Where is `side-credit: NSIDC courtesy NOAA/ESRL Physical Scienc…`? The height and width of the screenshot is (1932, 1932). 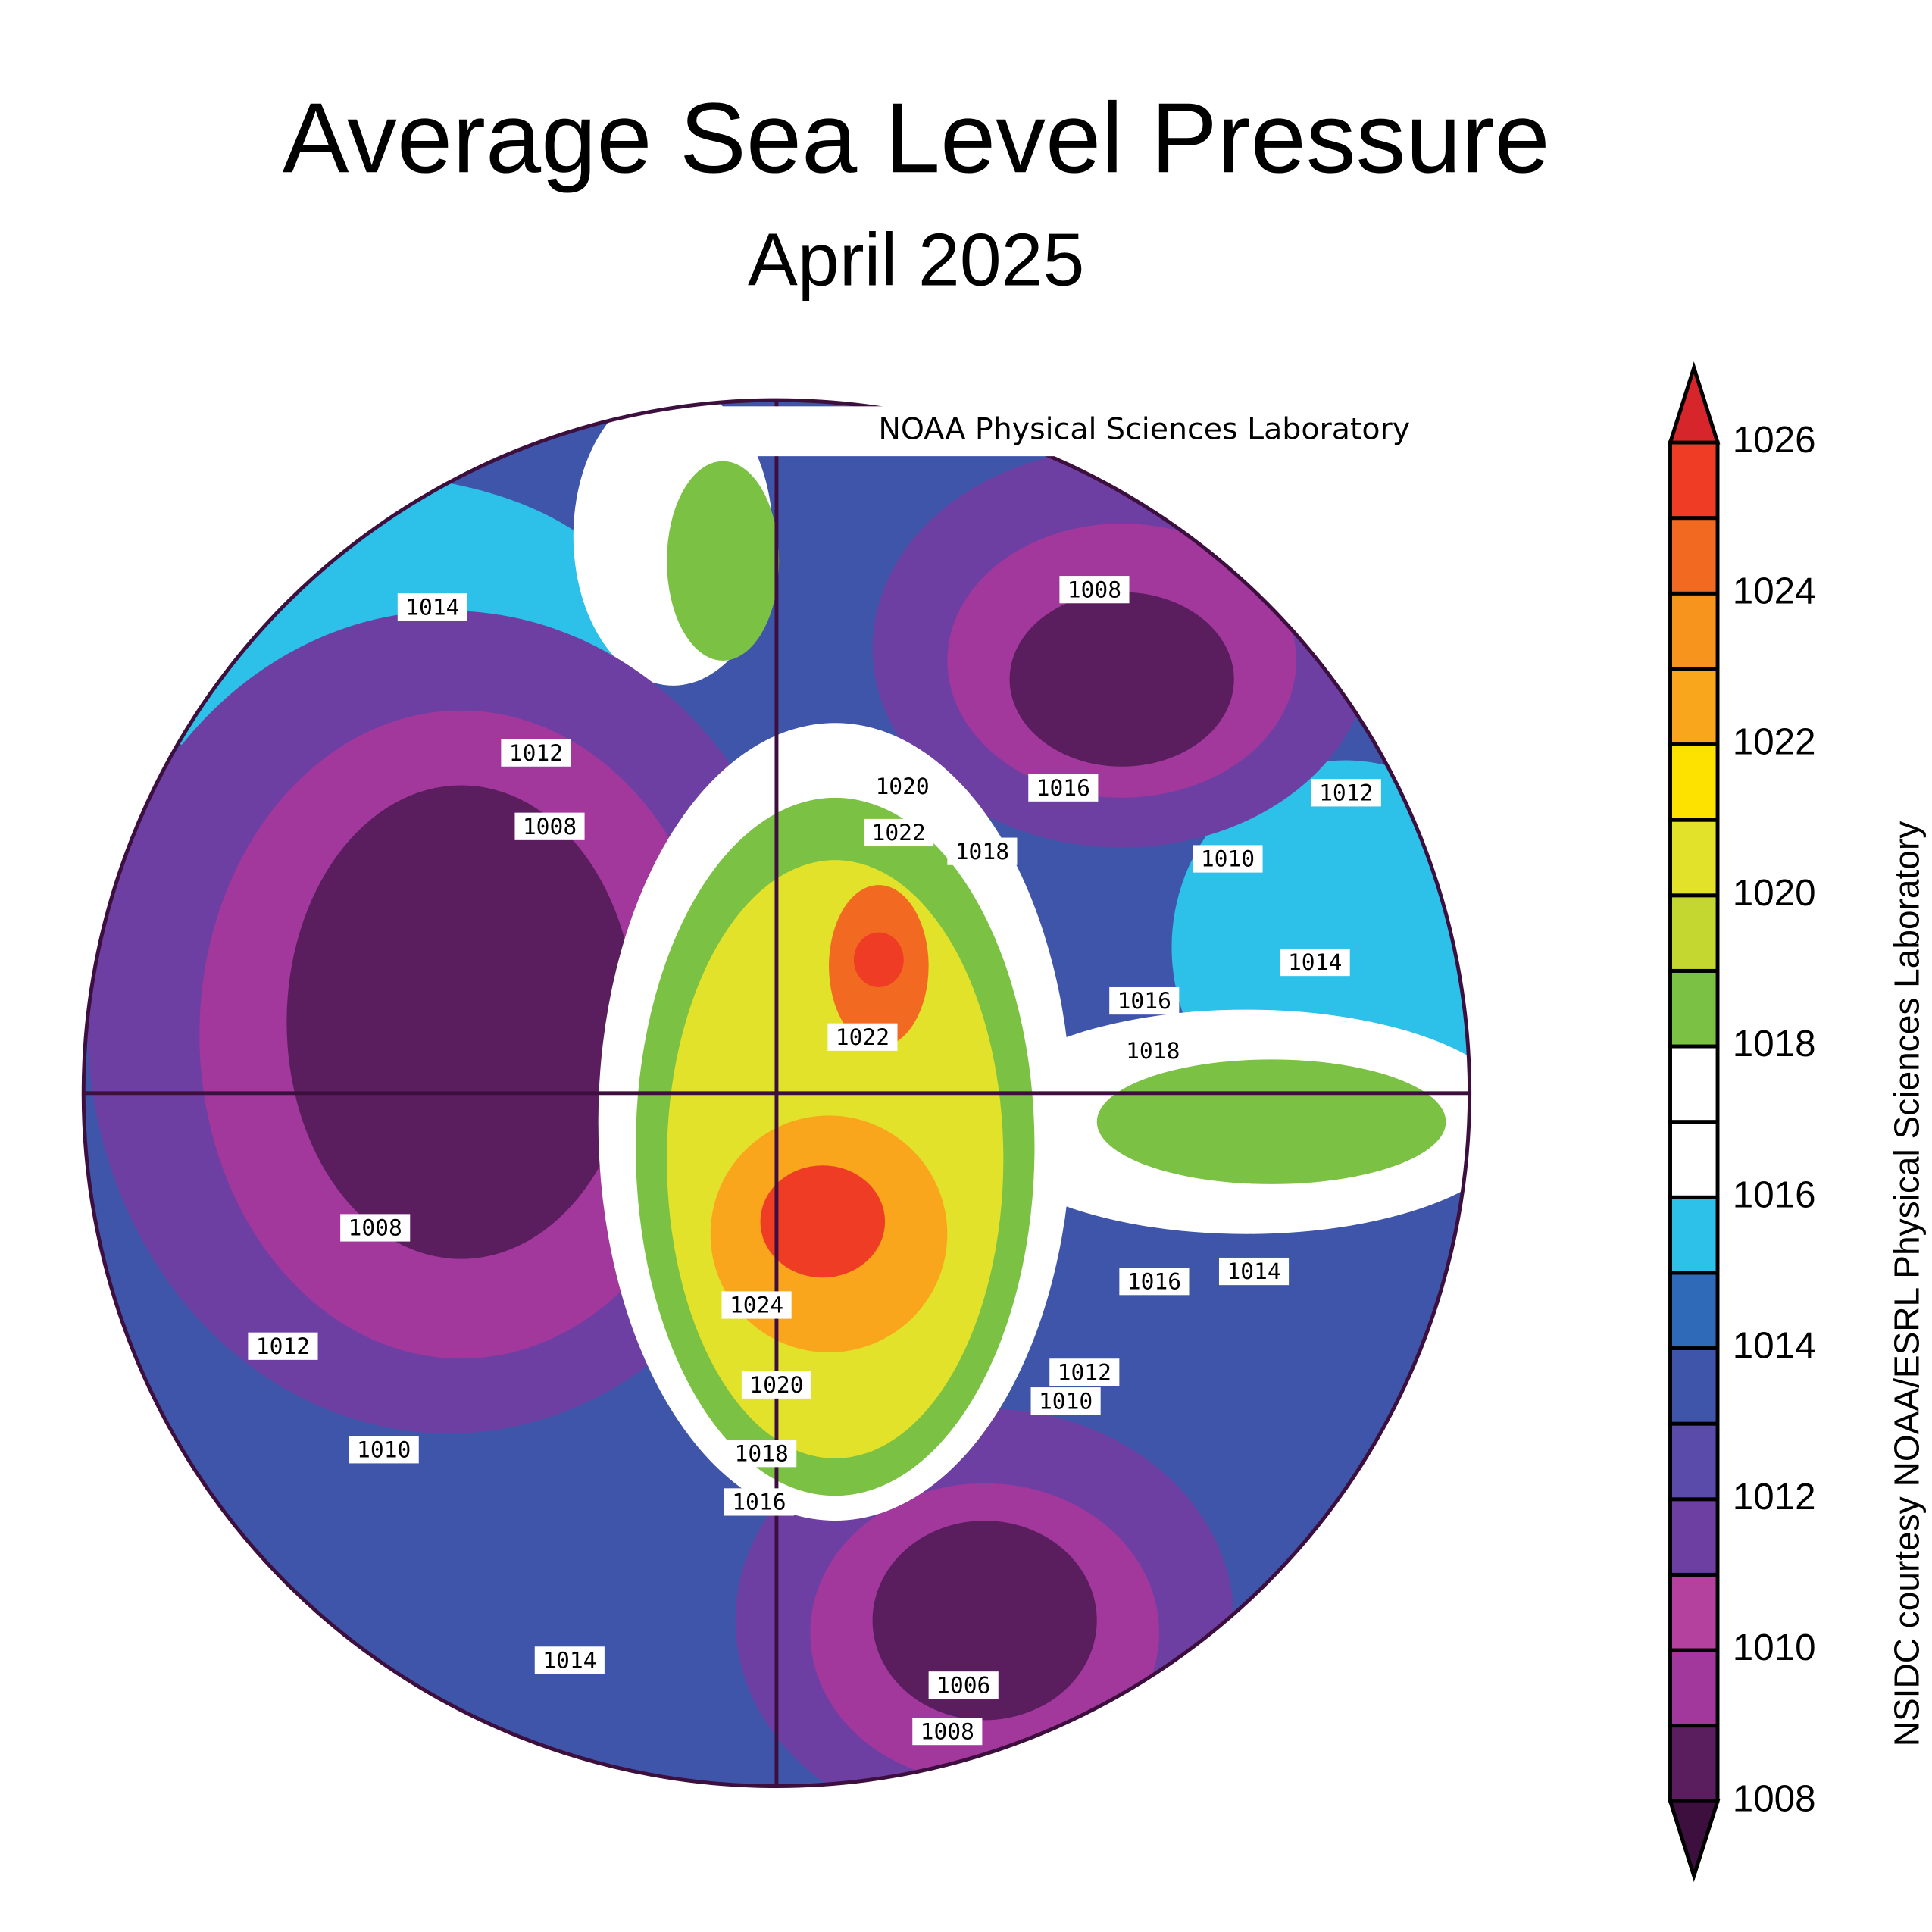
side-credit: NSIDC courtesy NOAA/ESRL Physical Scienc… is located at coordinates (1907, 1284).